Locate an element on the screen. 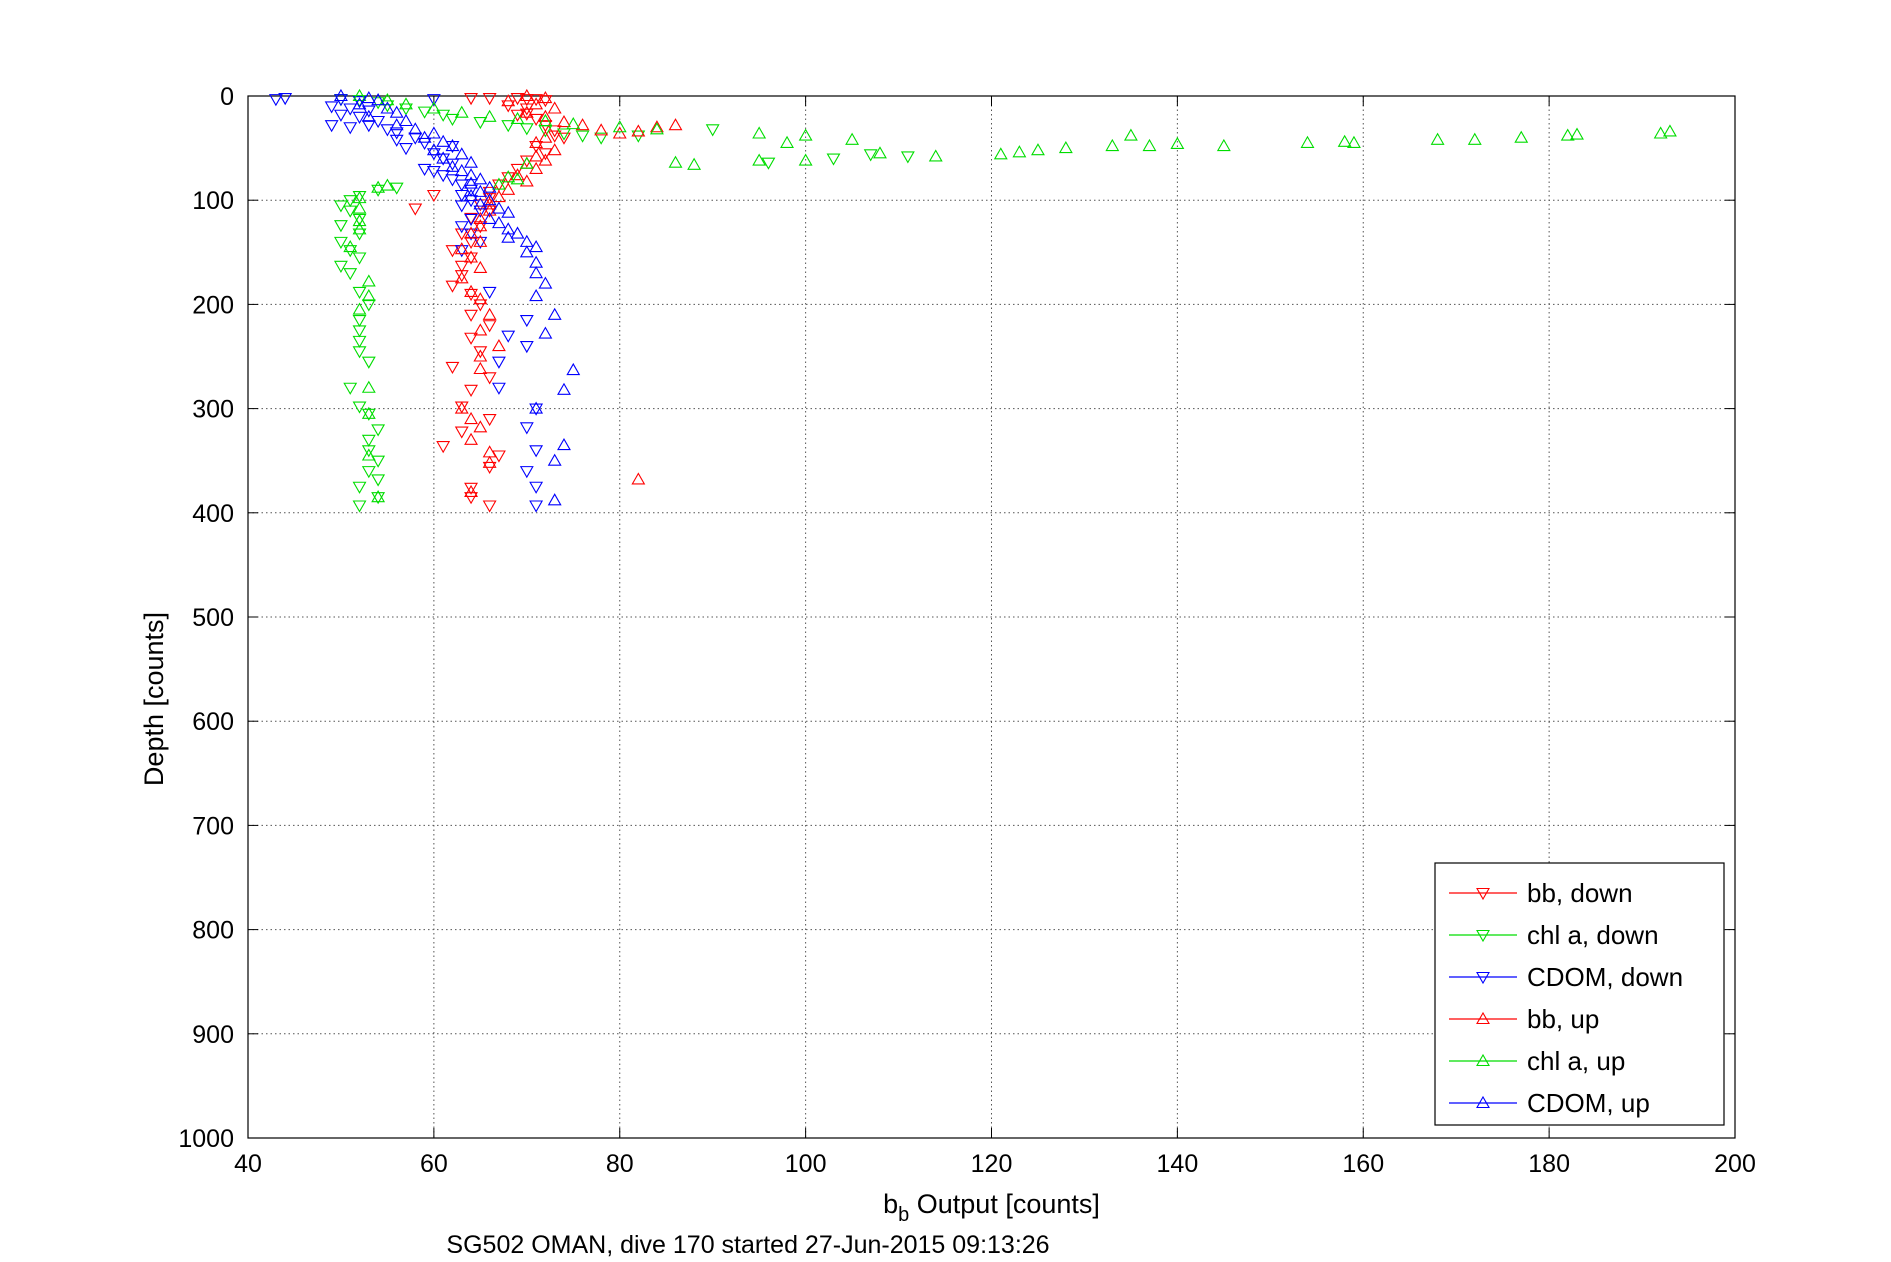  y-tick-label: 600 is located at coordinates (213, 722).